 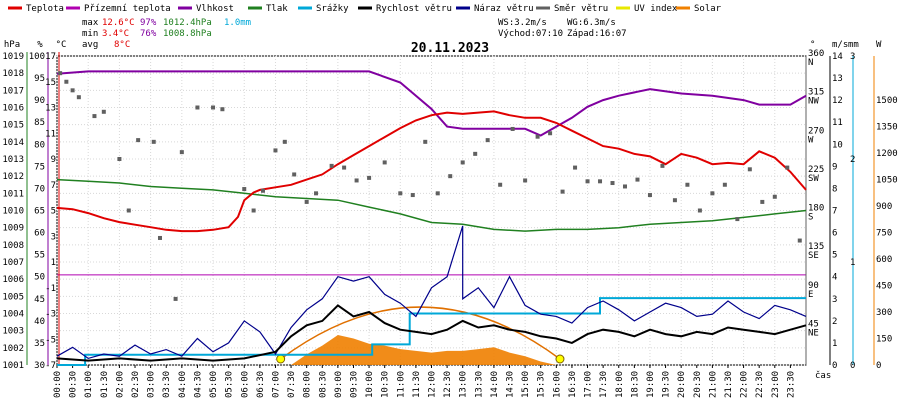 I want to click on xtick-4: 02:00, so click(x=120, y=384).